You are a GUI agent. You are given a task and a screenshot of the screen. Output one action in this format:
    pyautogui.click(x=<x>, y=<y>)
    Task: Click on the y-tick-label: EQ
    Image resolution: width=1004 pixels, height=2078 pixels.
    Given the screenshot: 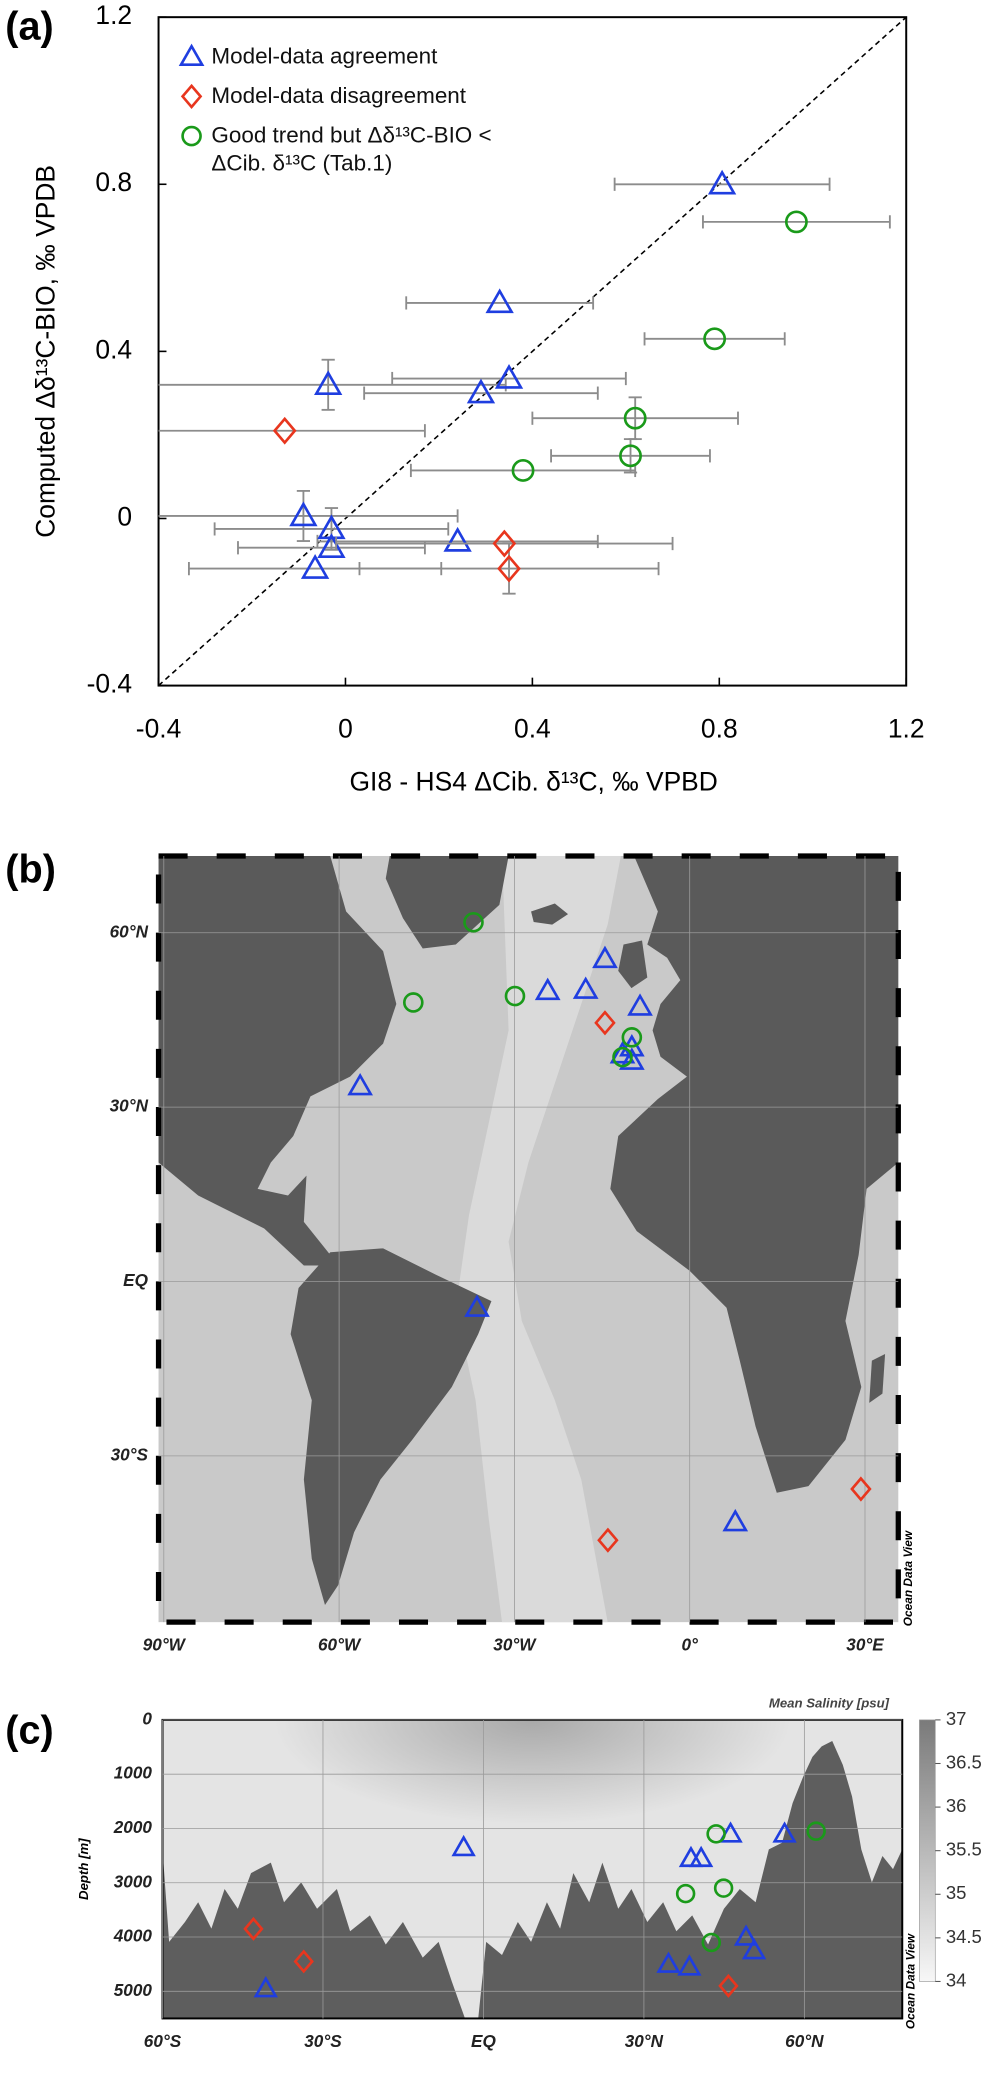 What is the action you would take?
    pyautogui.click(x=135, y=1280)
    